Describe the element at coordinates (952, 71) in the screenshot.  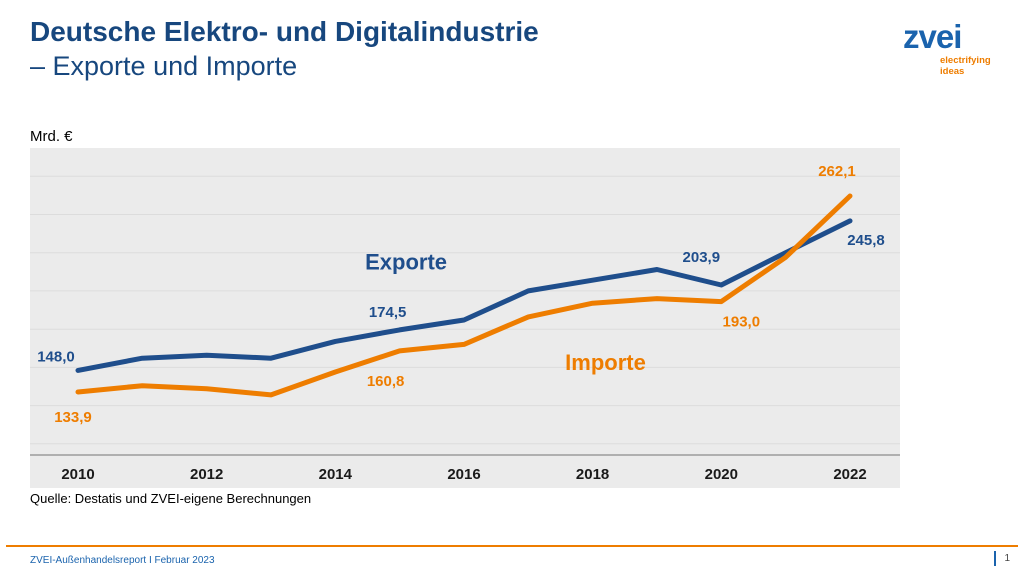
I see `tagline-line-2: ideas` at that location.